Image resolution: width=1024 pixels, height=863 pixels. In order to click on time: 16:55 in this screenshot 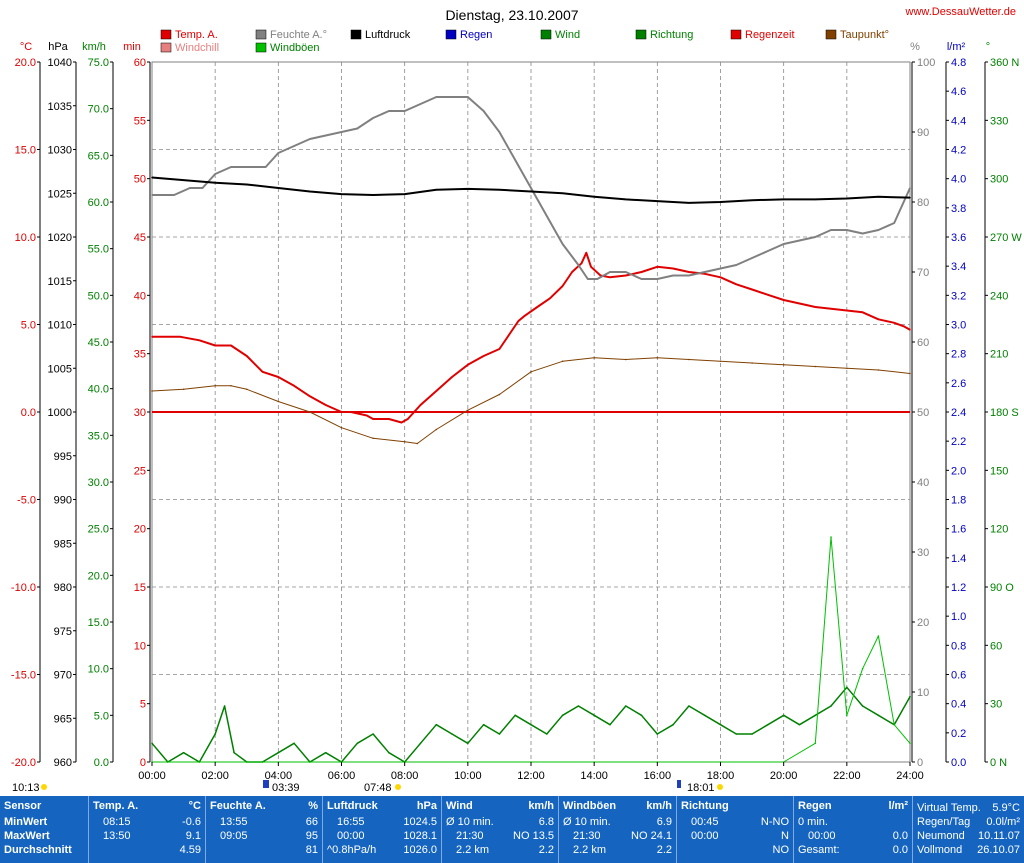, I will do `click(351, 822)`.